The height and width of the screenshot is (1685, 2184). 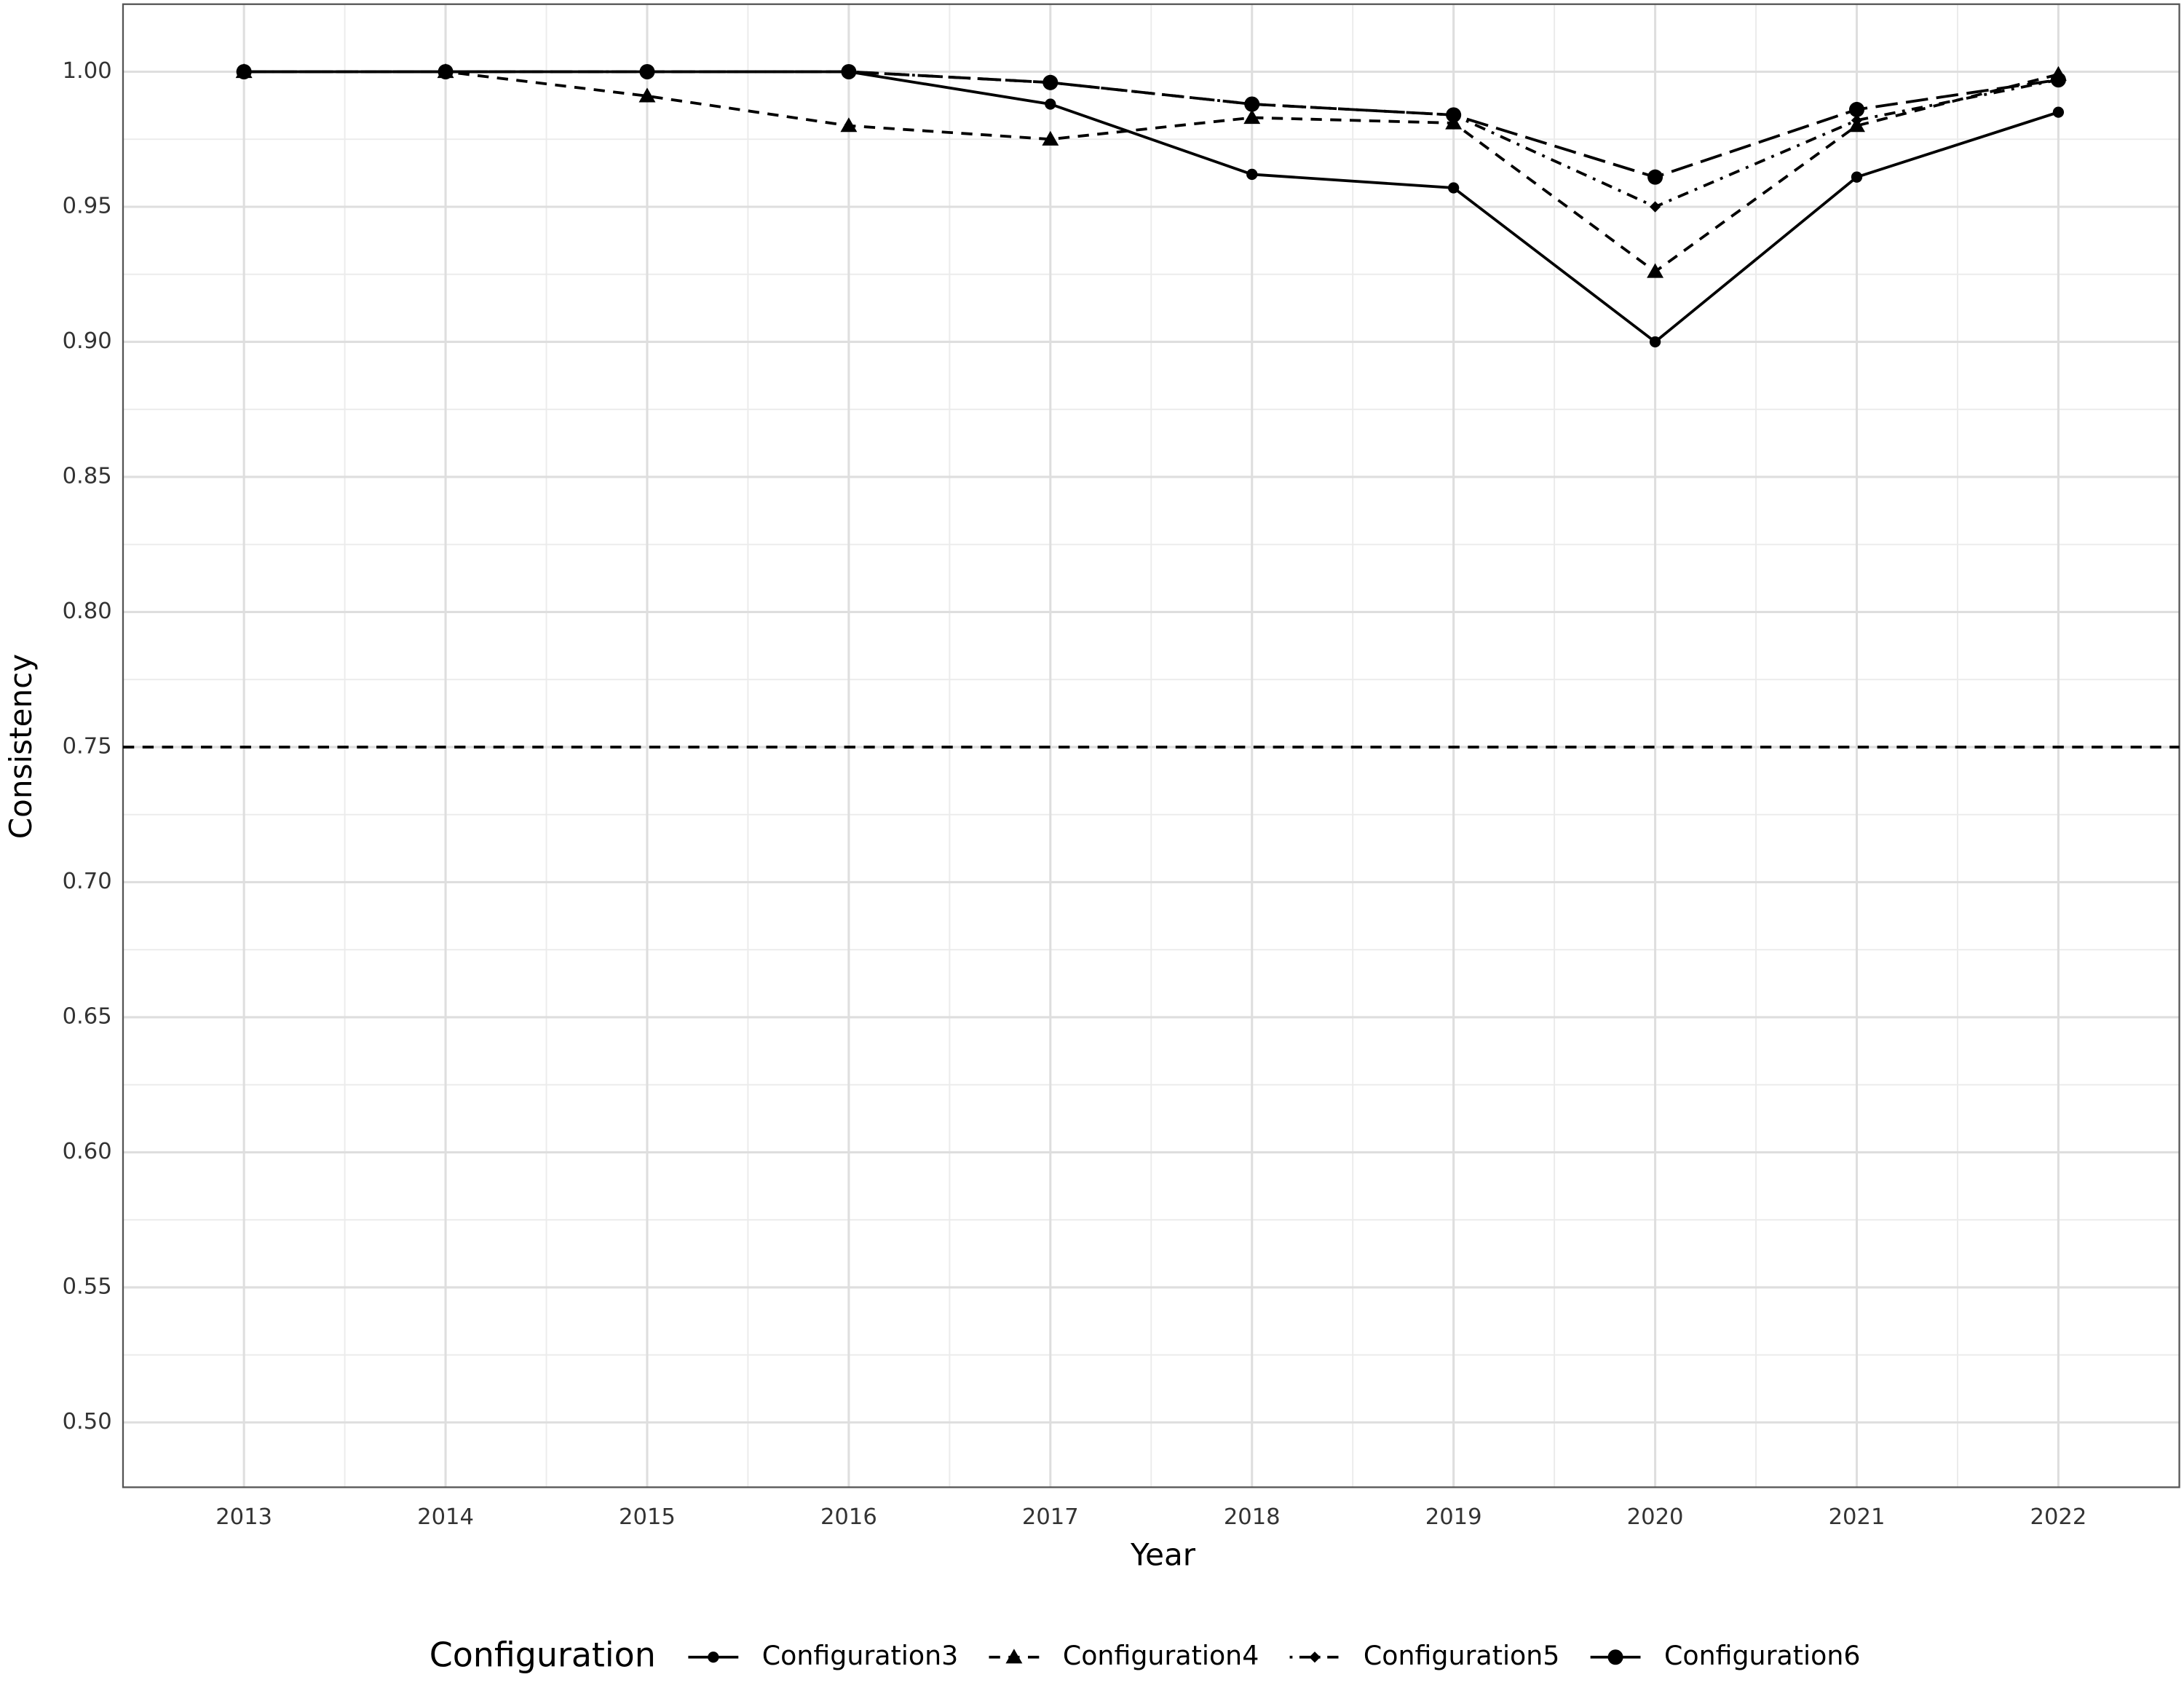 I want to click on y-tick-label: 0.65, so click(x=87, y=1016).